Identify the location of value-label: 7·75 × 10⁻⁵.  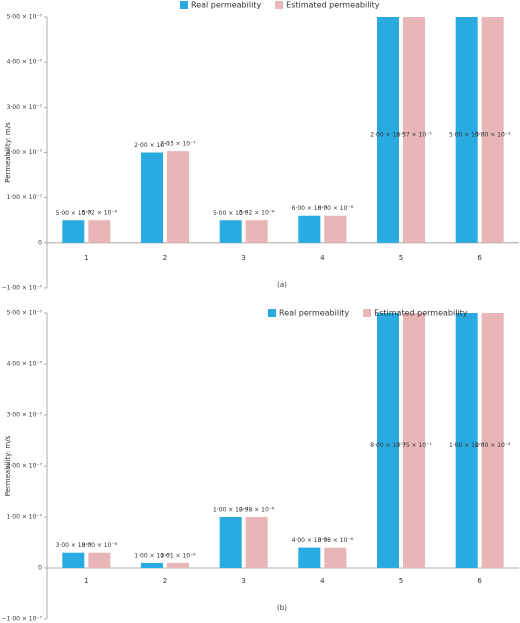
(414, 445).